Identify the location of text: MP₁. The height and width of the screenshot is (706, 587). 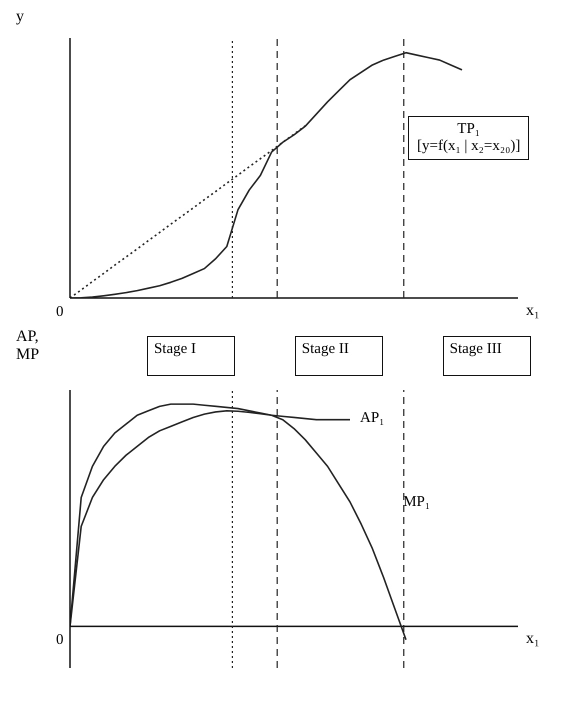
(416, 503).